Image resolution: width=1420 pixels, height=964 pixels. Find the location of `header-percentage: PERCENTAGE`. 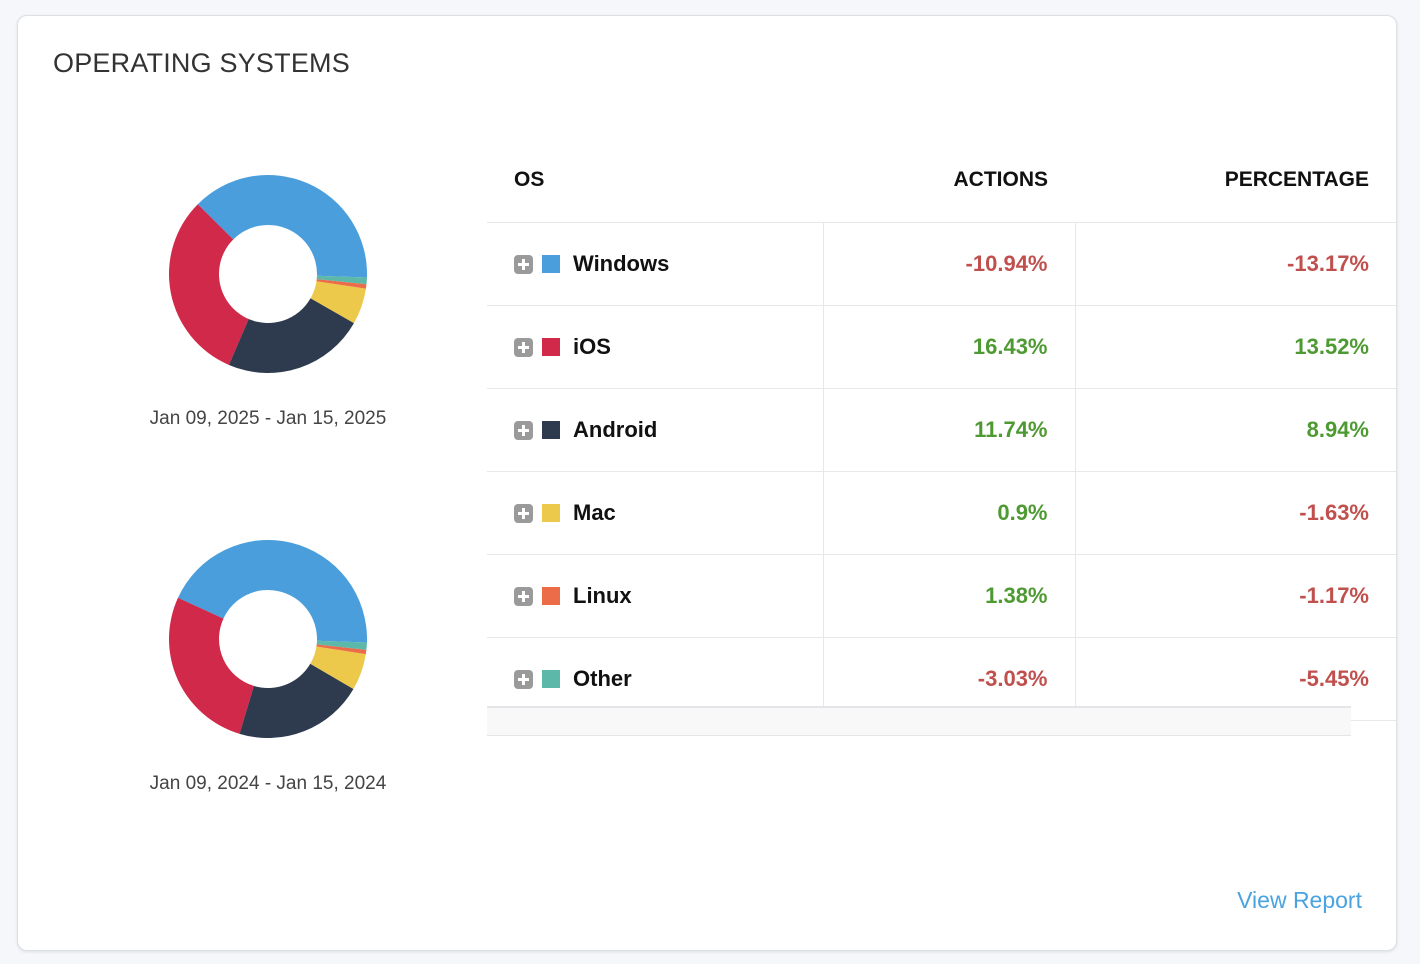

header-percentage: PERCENTAGE is located at coordinates (1235, 180).